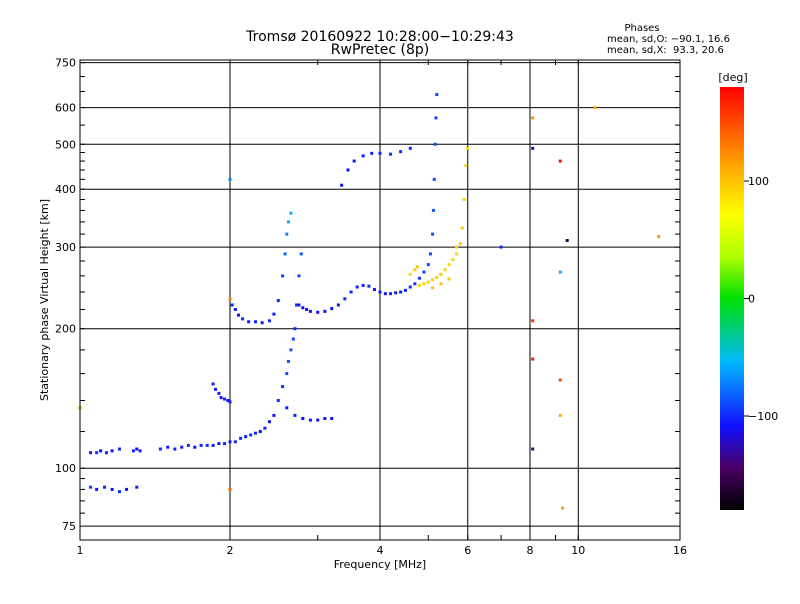 This screenshot has width=800, height=604. I want to click on colorbar-ticks: 100 0 −100, so click(761, 299).